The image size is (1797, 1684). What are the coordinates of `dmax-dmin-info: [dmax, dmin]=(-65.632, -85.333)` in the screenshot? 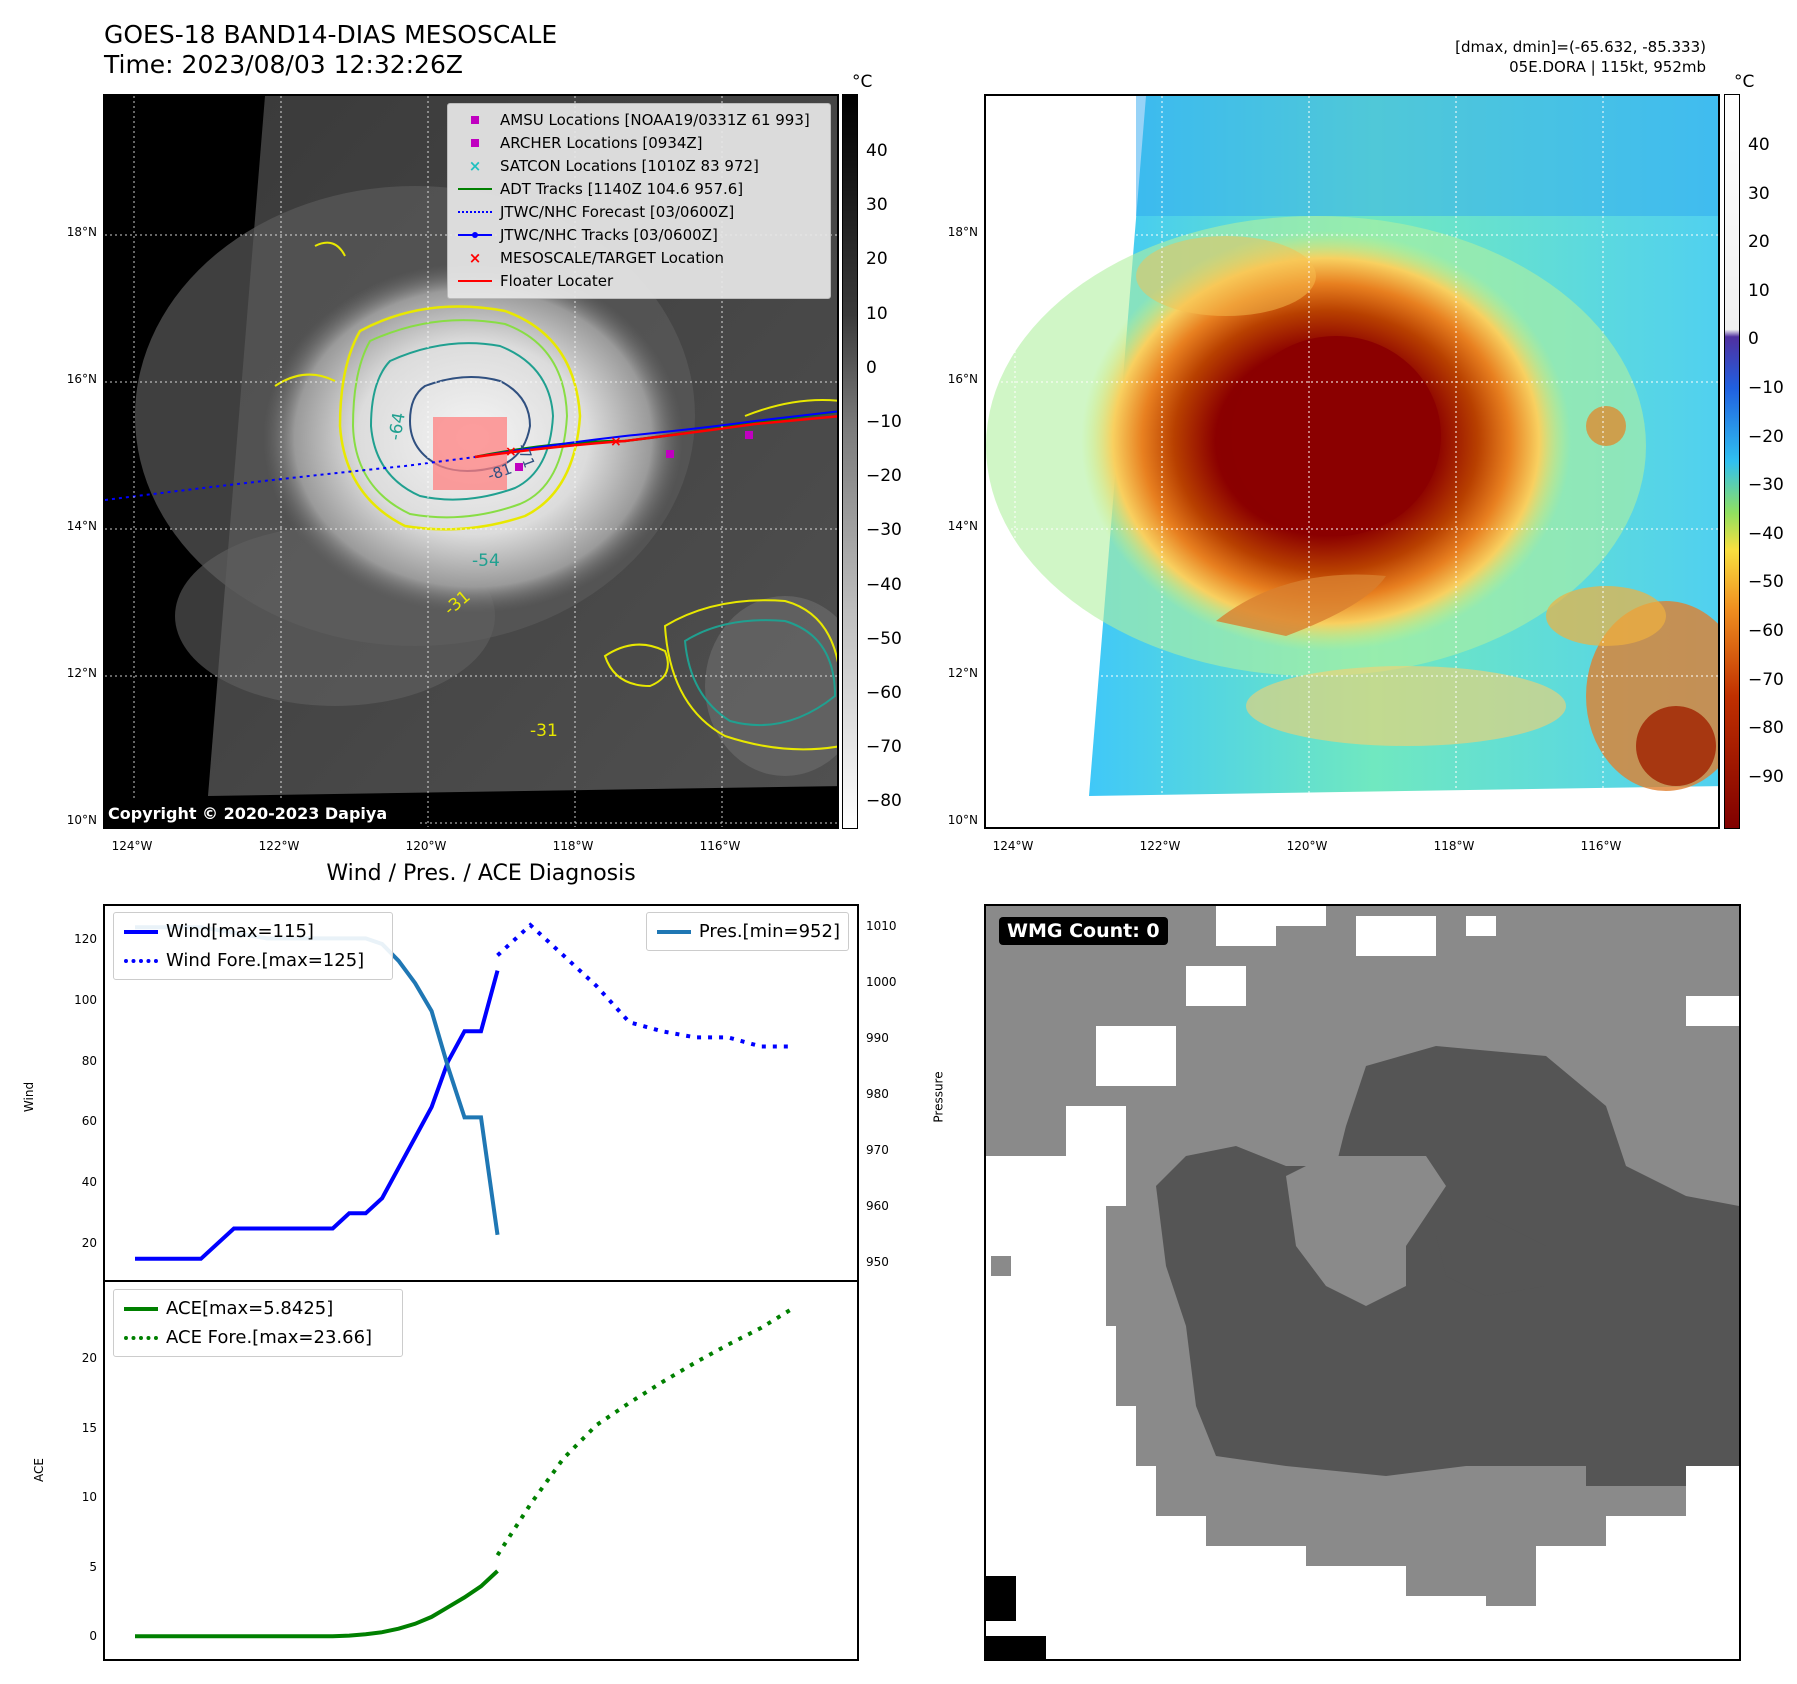 It's located at (1580, 47).